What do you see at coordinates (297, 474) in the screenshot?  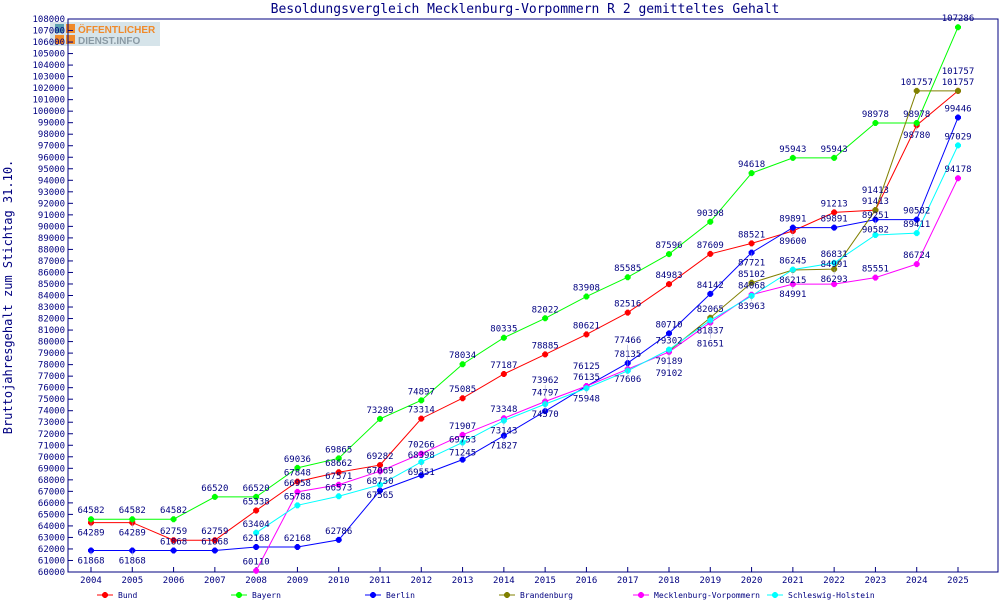 I see `data-label: 67848` at bounding box center [297, 474].